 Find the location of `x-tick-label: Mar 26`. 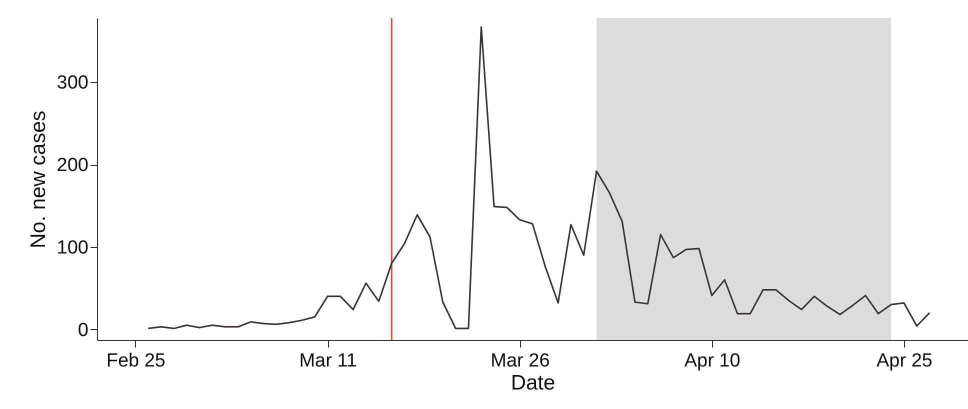

x-tick-label: Mar 26 is located at coordinates (520, 361).